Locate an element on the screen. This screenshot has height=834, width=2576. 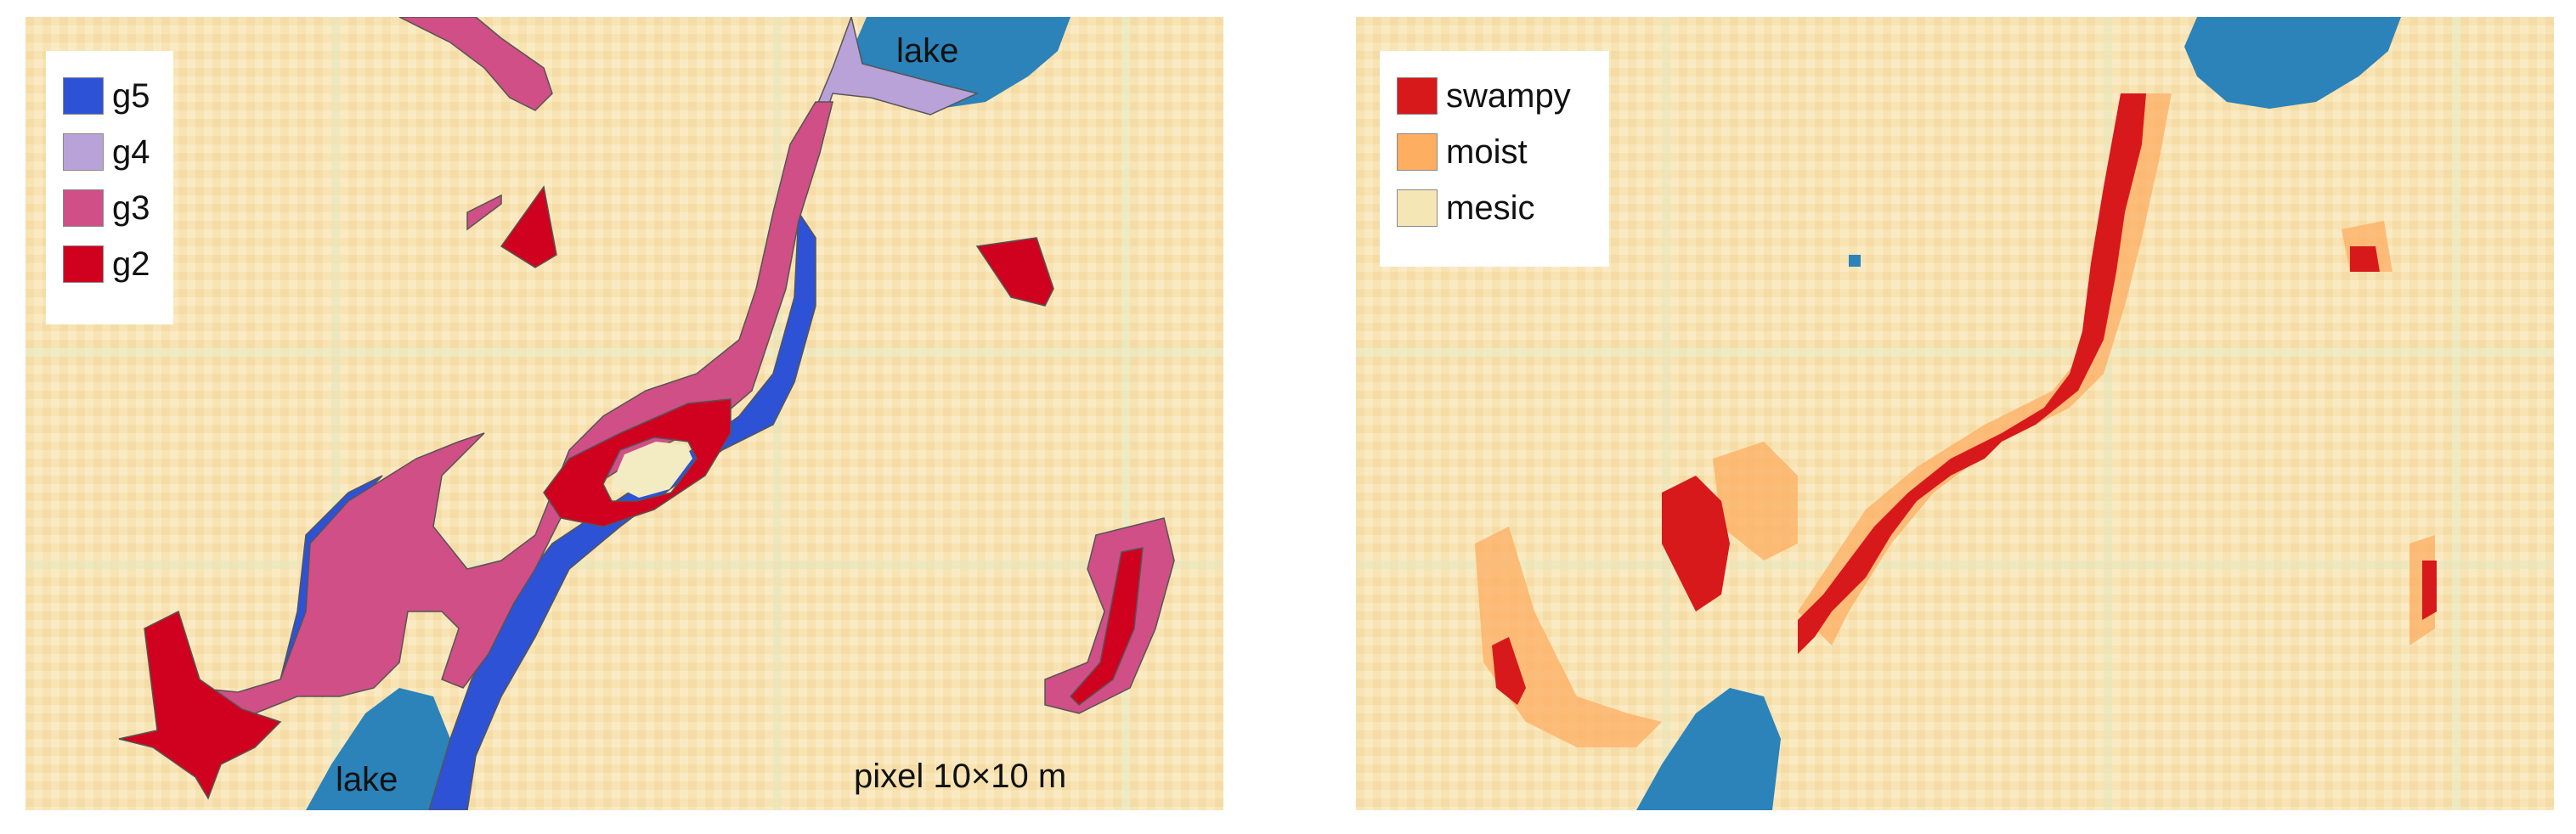
zone-g2-ring is located at coordinates (637, 463).